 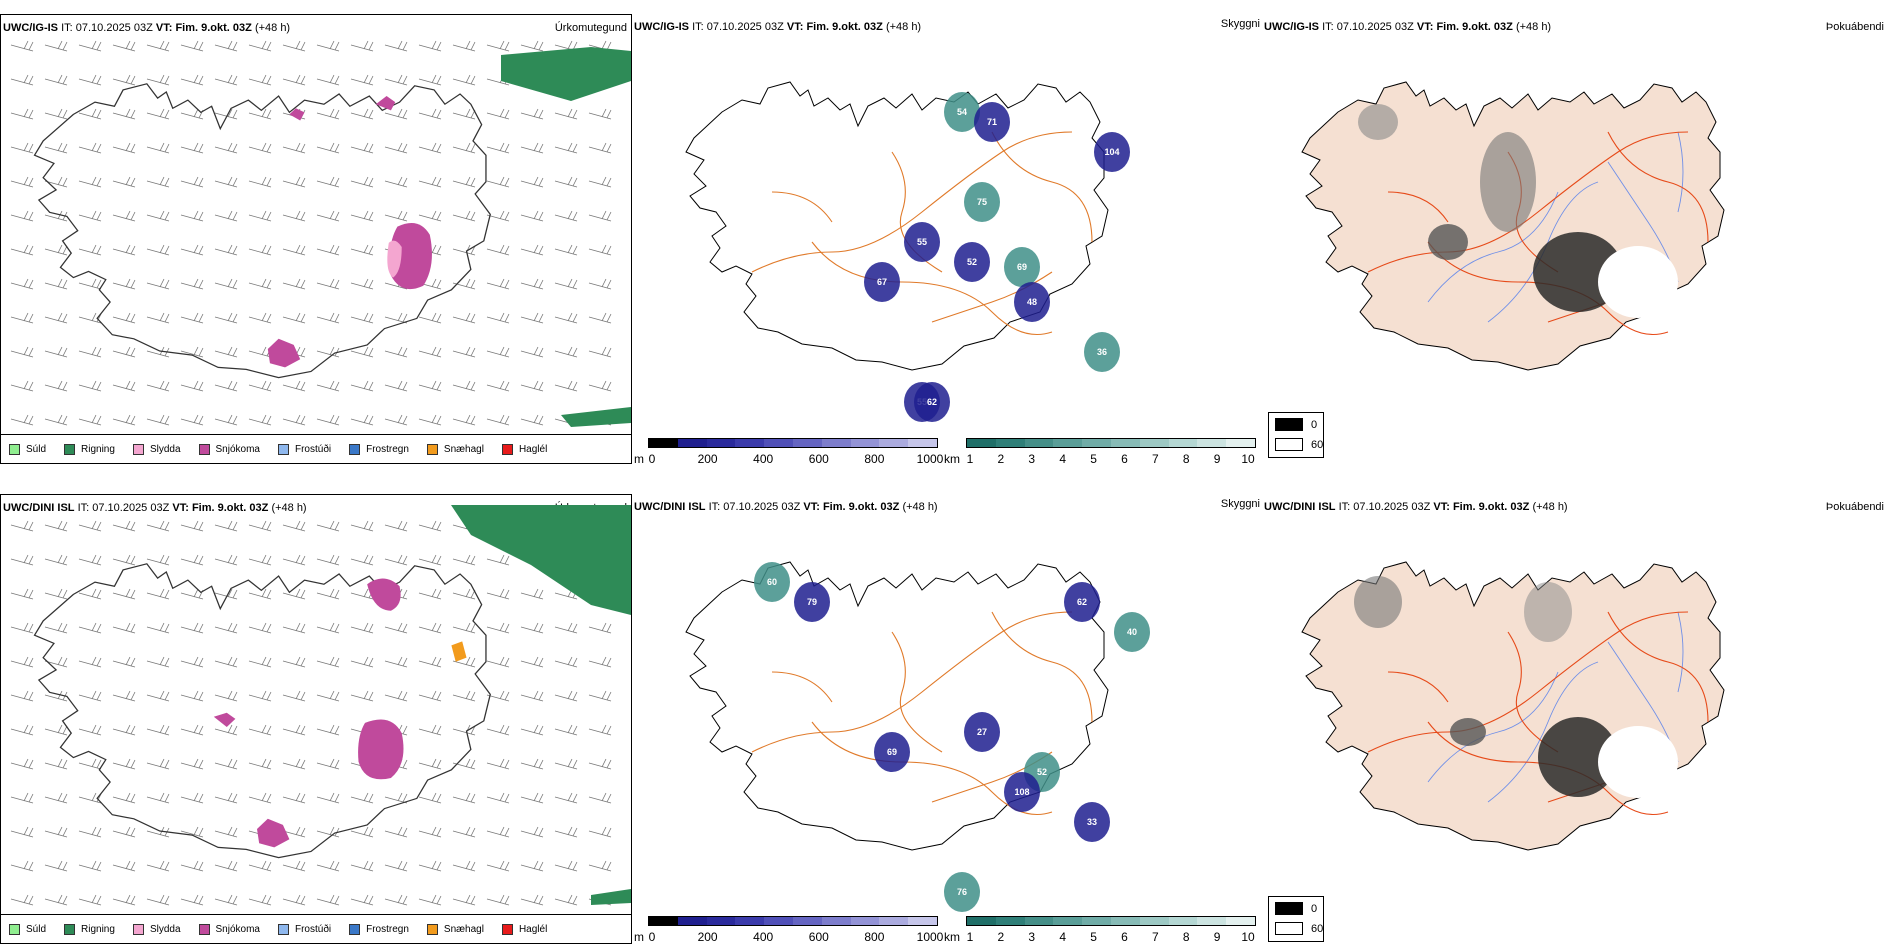 What do you see at coordinates (313, 449) in the screenshot?
I see `legend-label: Frostúði` at bounding box center [313, 449].